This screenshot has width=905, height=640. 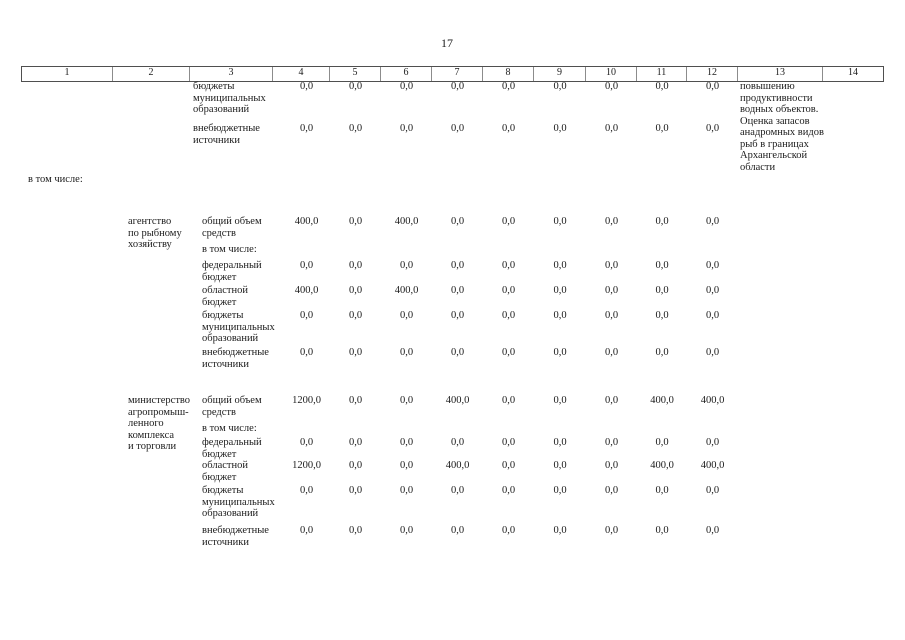 What do you see at coordinates (67, 74) in the screenshot?
I see `column-number-1: 1` at bounding box center [67, 74].